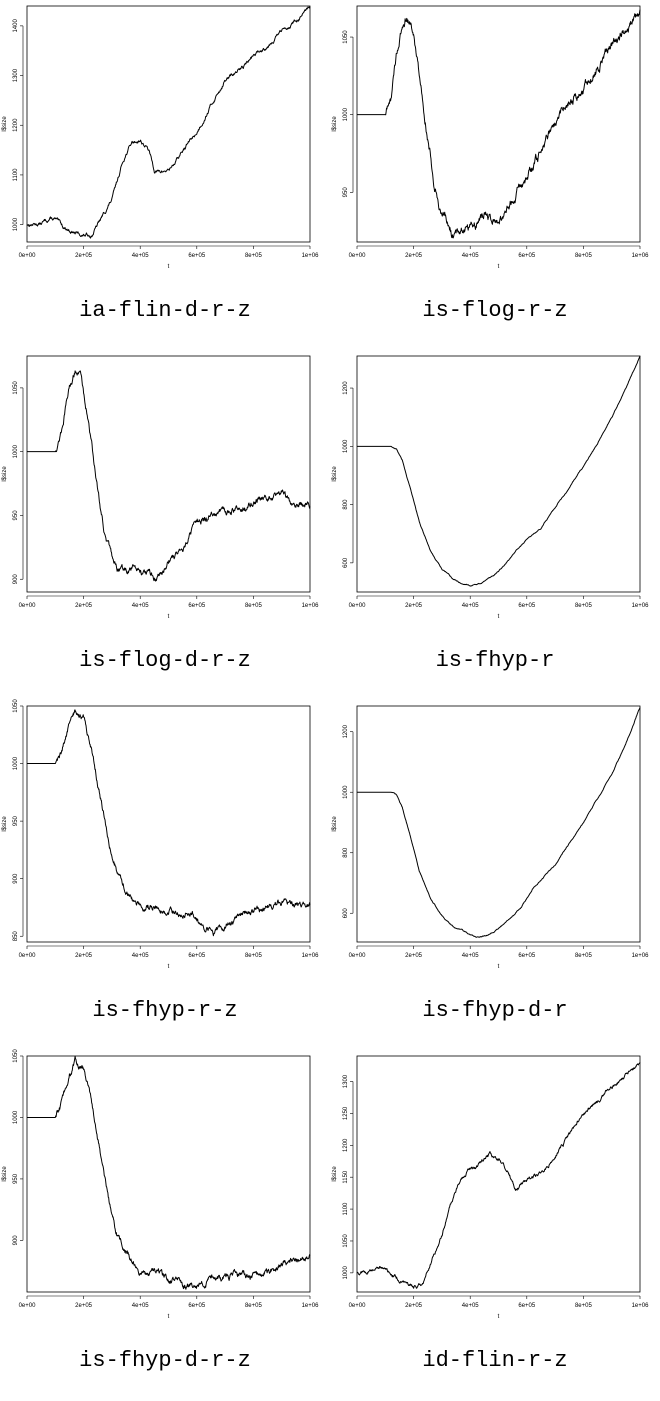  Describe the element at coordinates (495, 310) in the screenshot. I see `chart-caption: is-flog-r-z` at that location.